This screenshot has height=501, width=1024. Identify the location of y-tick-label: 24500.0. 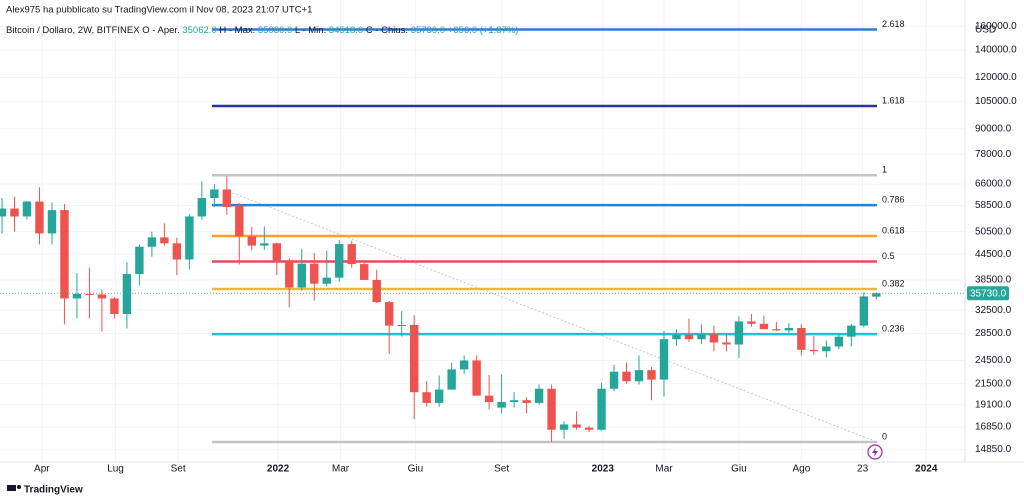
(993, 360).